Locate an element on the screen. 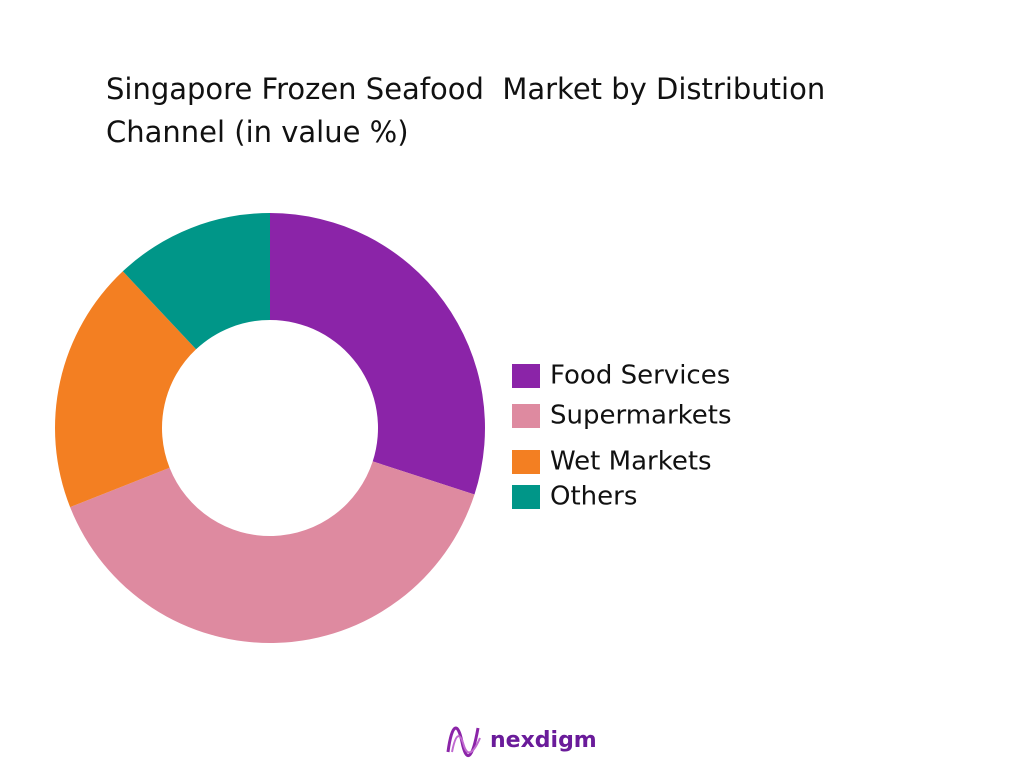  legend-label: Food Services is located at coordinates (640, 376).